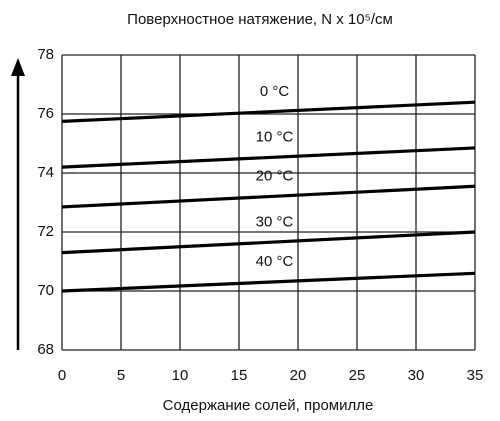 The width and height of the screenshot is (500, 421). What do you see at coordinates (298, 375) in the screenshot?
I see `x-tick-label: 20` at bounding box center [298, 375].